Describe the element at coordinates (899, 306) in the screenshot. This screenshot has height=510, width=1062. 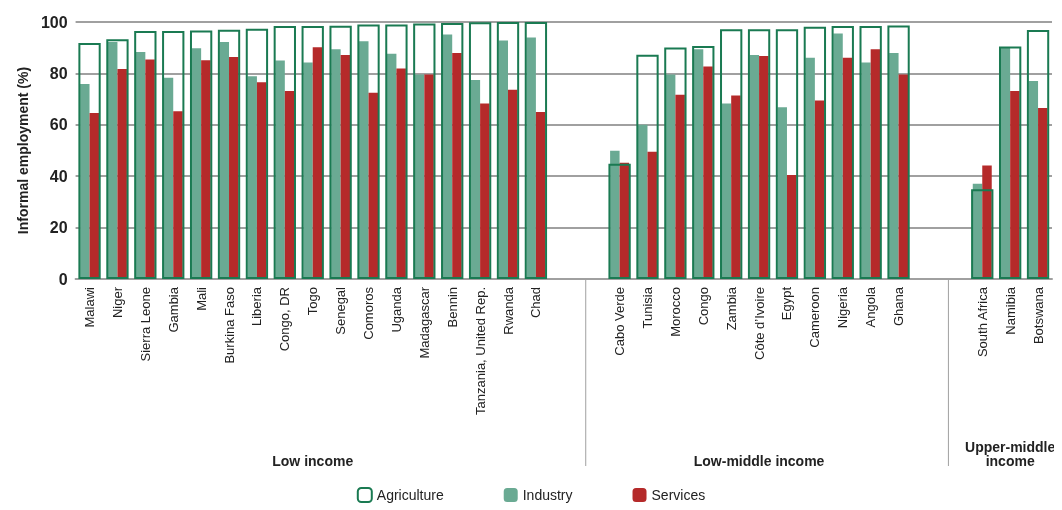
I see `x-tick-label: Ghana` at that location.